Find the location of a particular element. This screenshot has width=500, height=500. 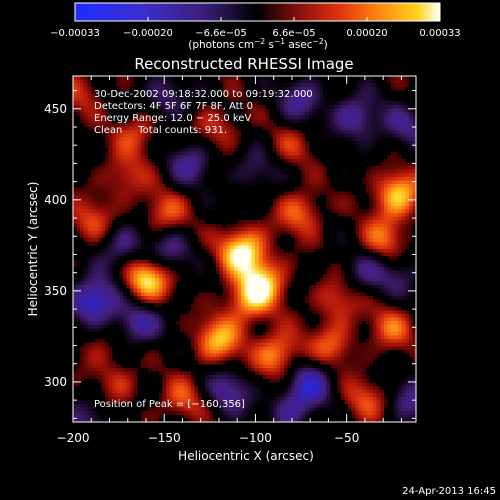

y-tick-label: 400 is located at coordinates (55, 200).